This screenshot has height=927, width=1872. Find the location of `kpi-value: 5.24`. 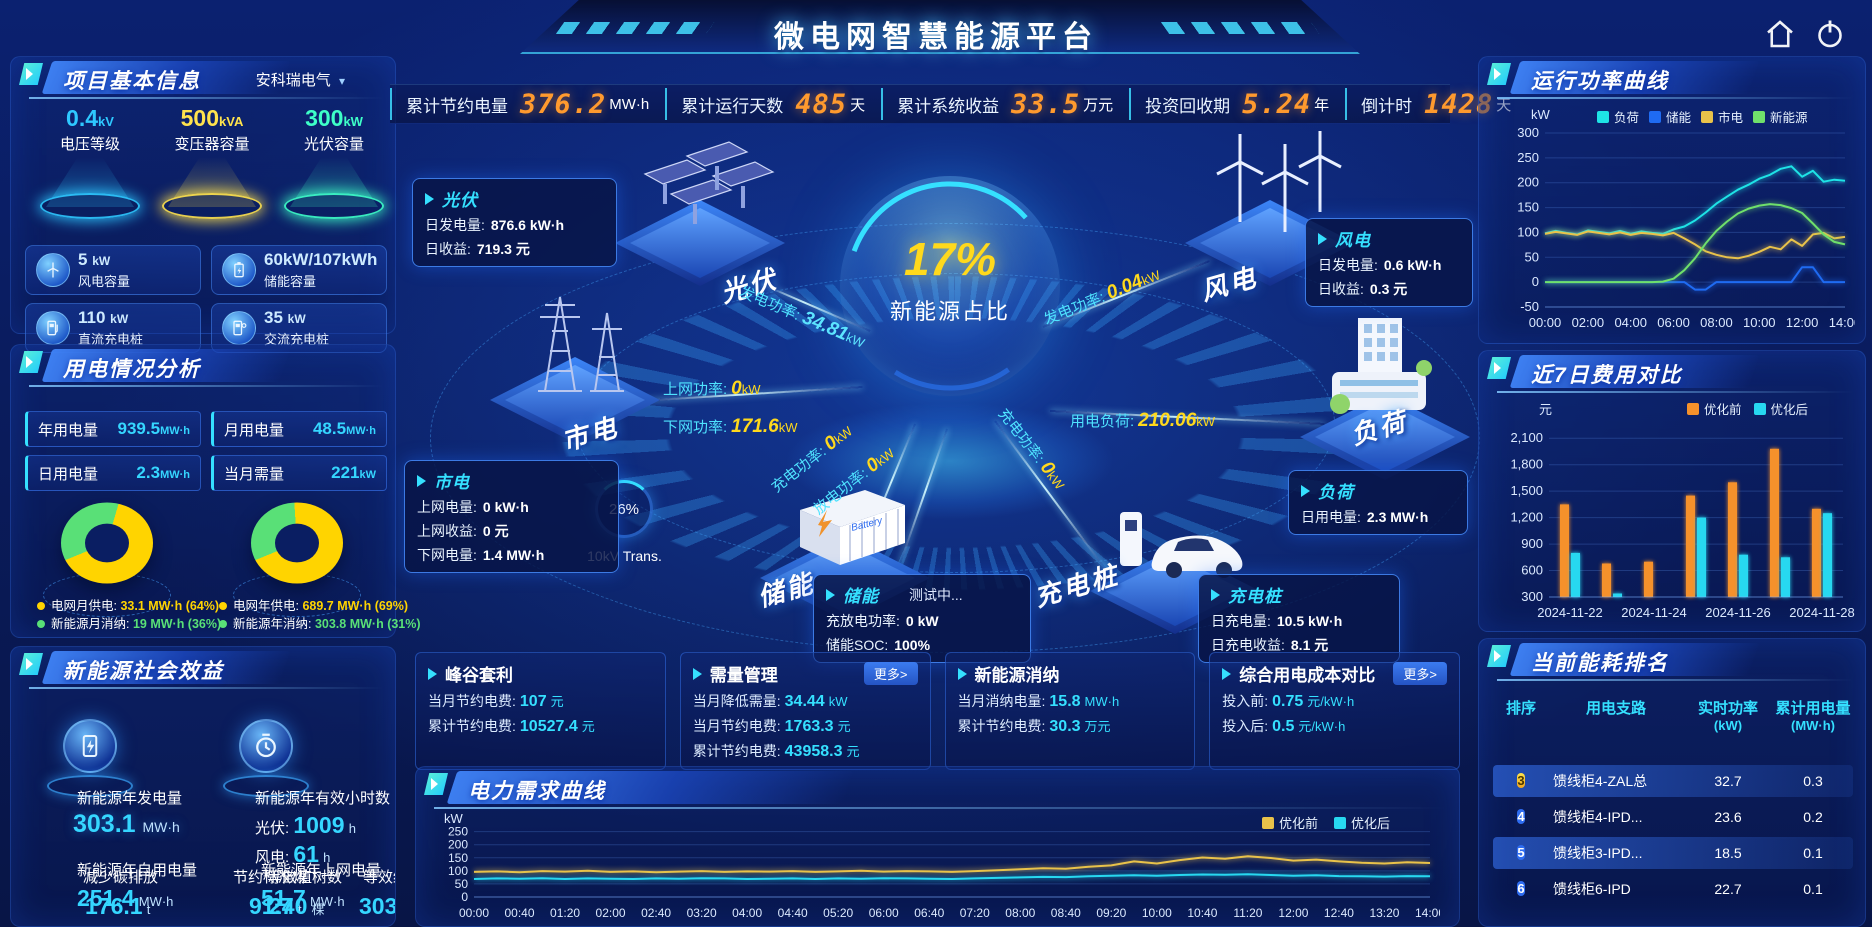

kpi-value: 5.24 is located at coordinates (1277, 104).